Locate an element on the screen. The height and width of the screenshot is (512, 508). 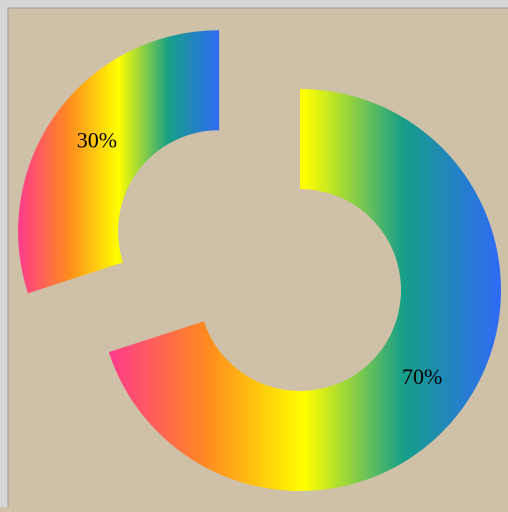
frame-left is located at coordinates (4, 253).